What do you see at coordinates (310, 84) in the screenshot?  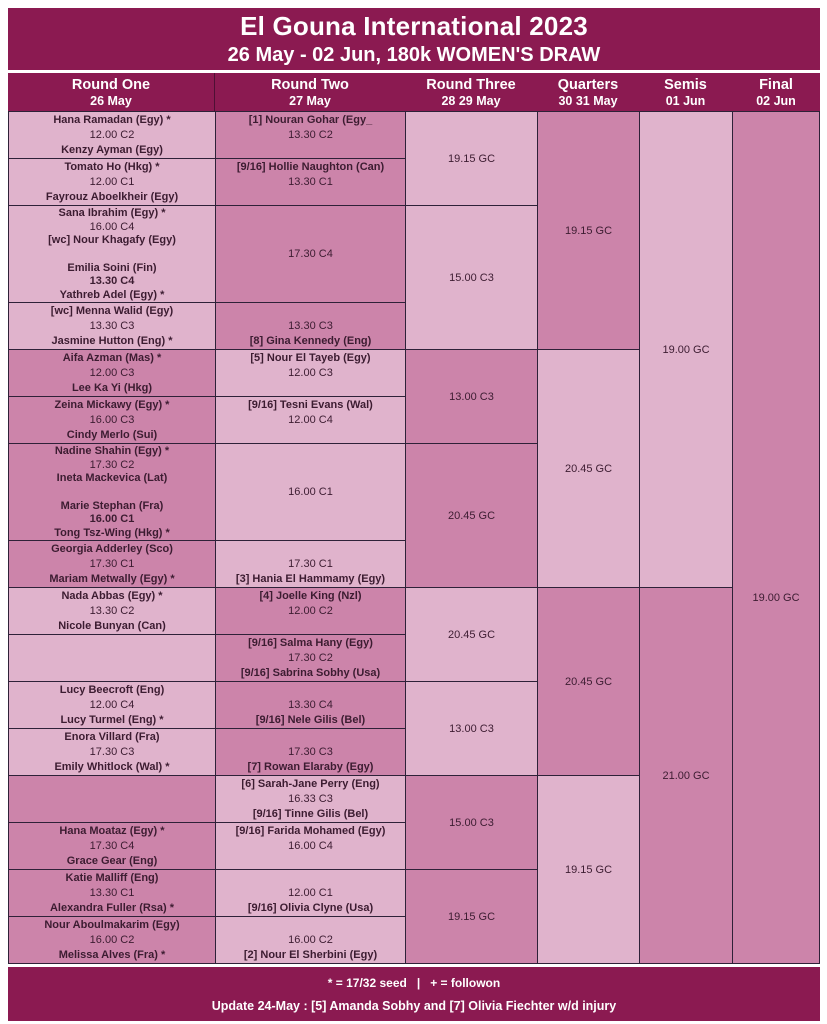 I see `column-label: Round Two` at bounding box center [310, 84].